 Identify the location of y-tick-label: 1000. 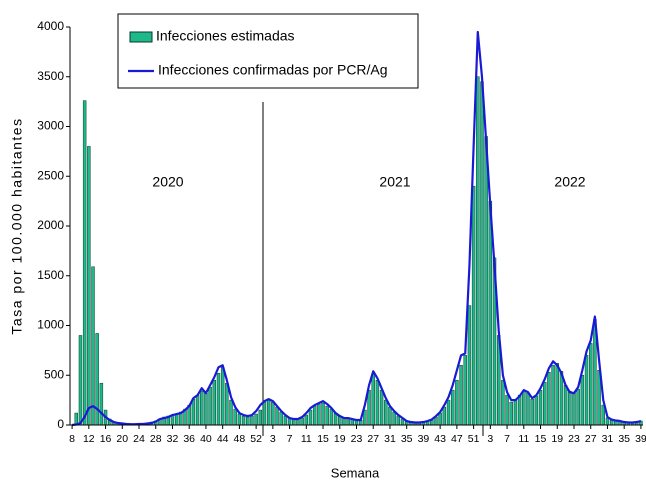
(50, 325).